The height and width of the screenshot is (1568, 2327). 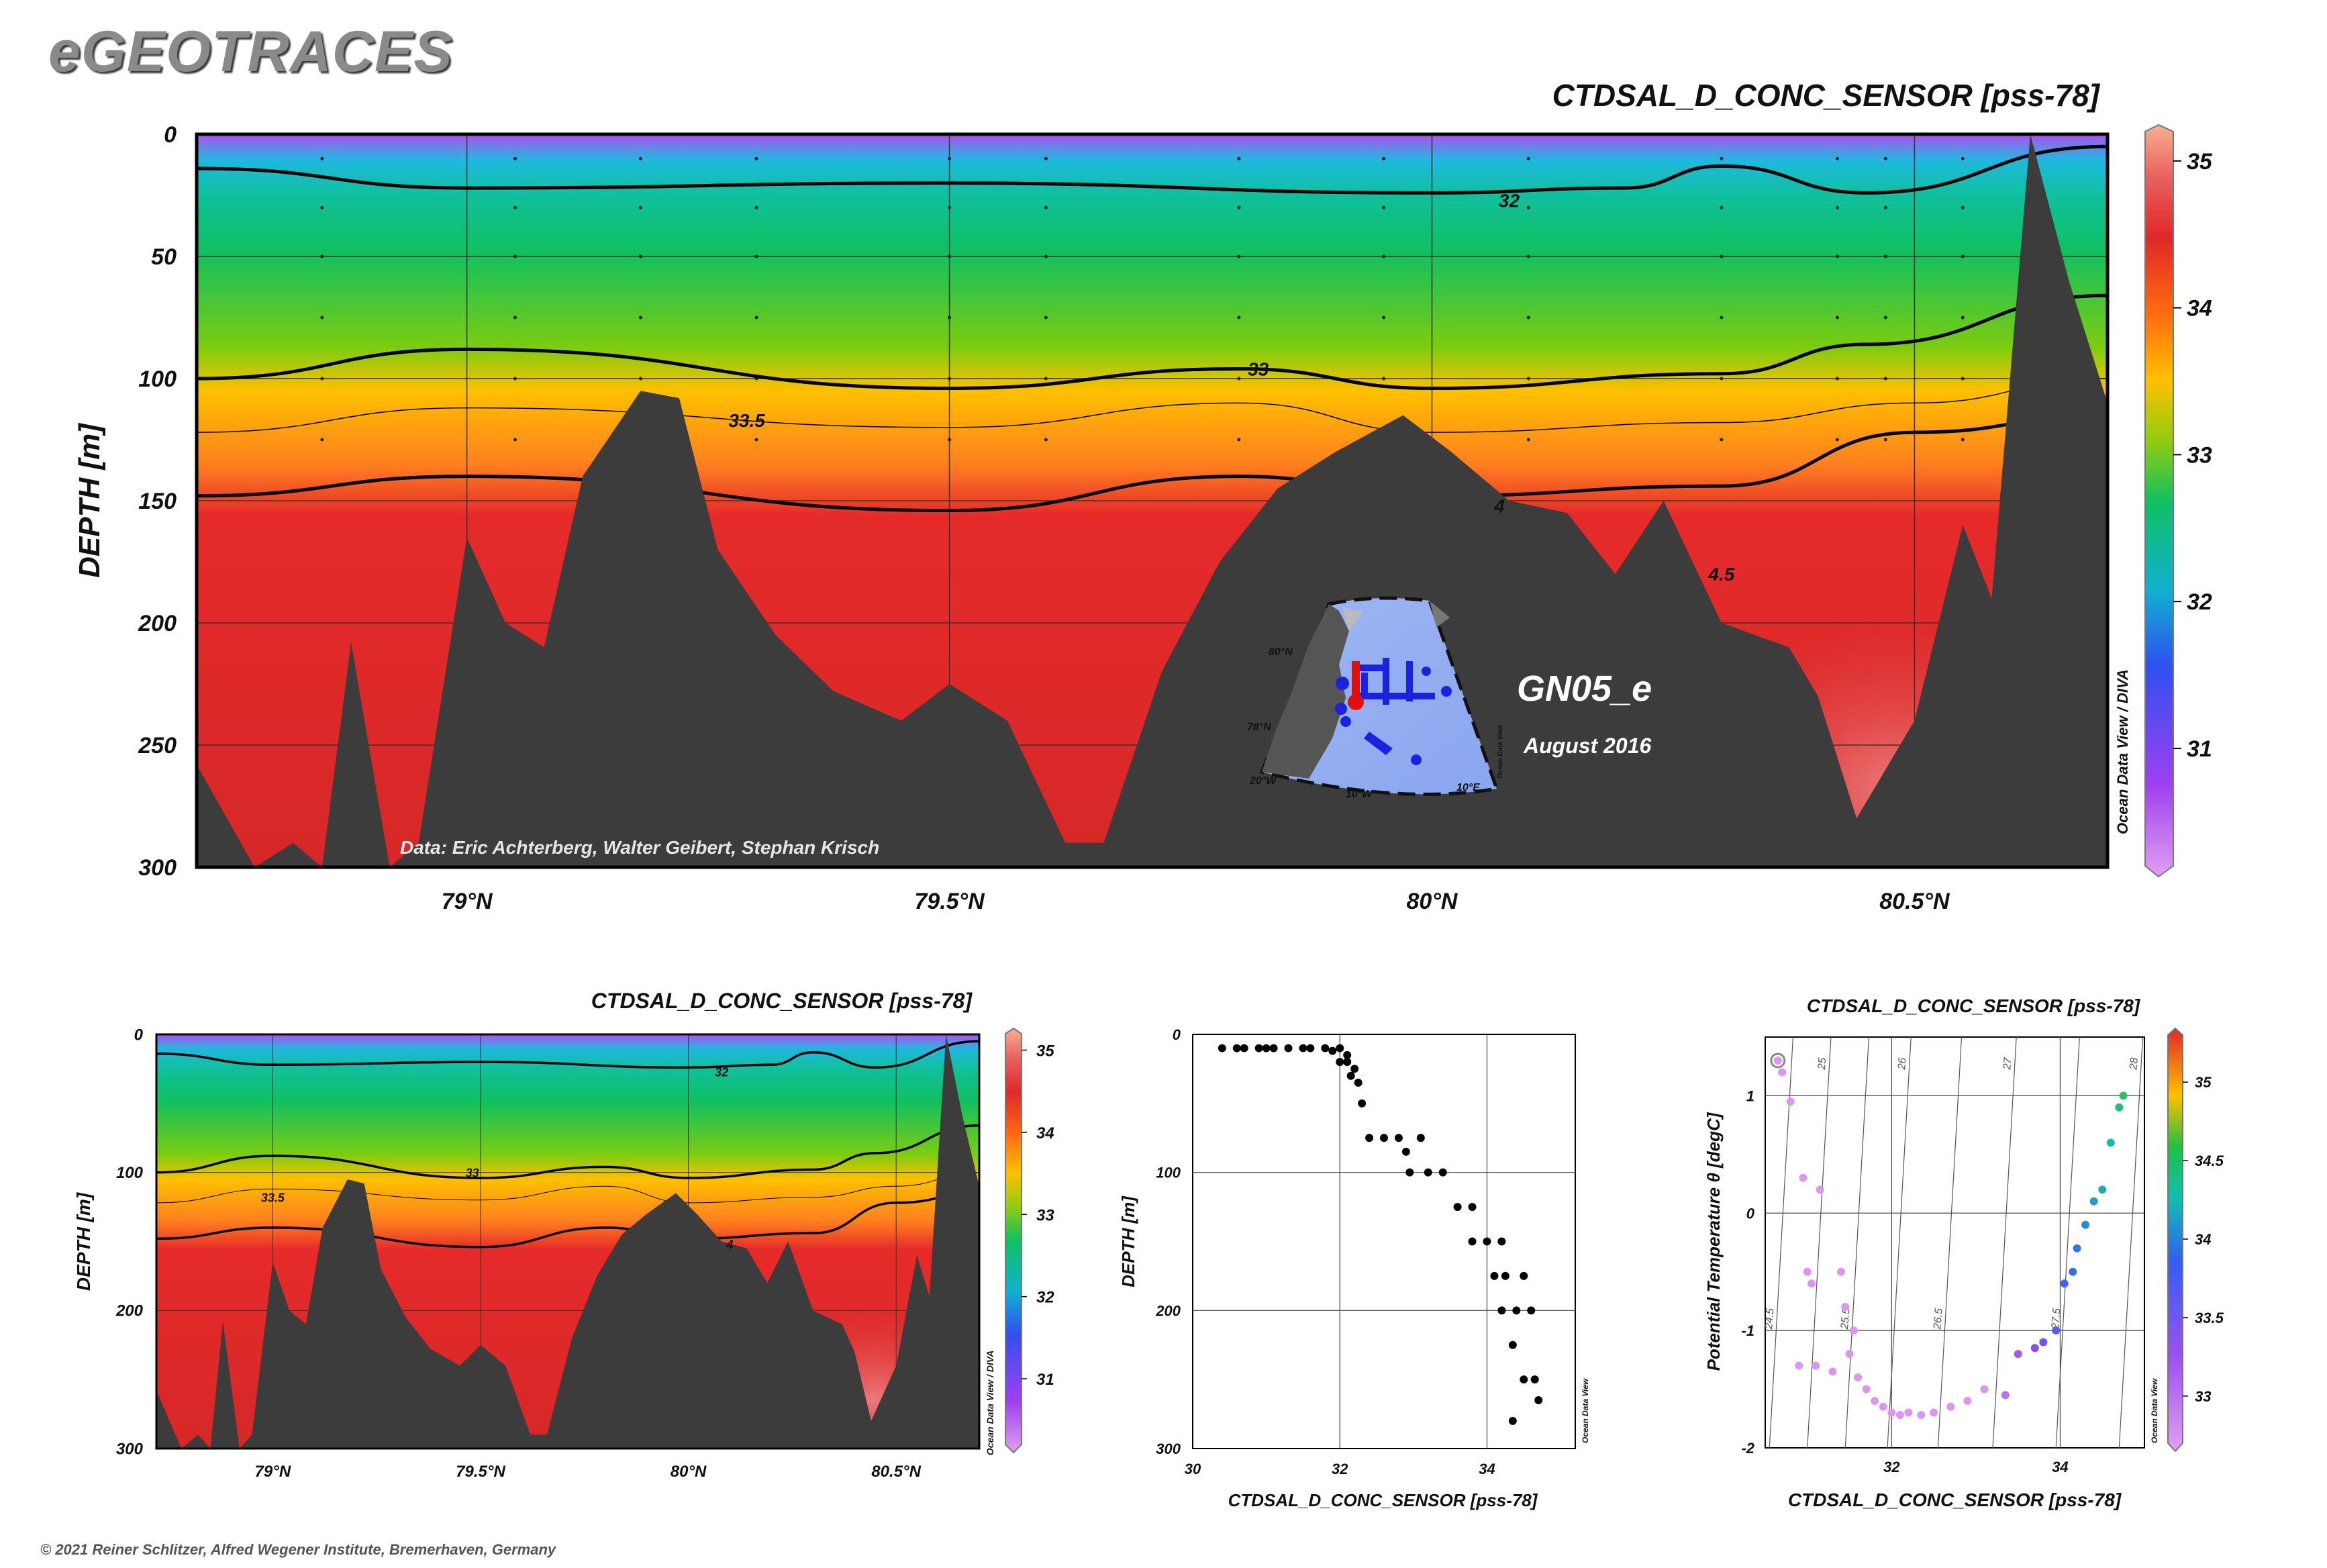 What do you see at coordinates (1340, 1469) in the screenshot?
I see `profile-x-ticks: 30 32 34` at bounding box center [1340, 1469].